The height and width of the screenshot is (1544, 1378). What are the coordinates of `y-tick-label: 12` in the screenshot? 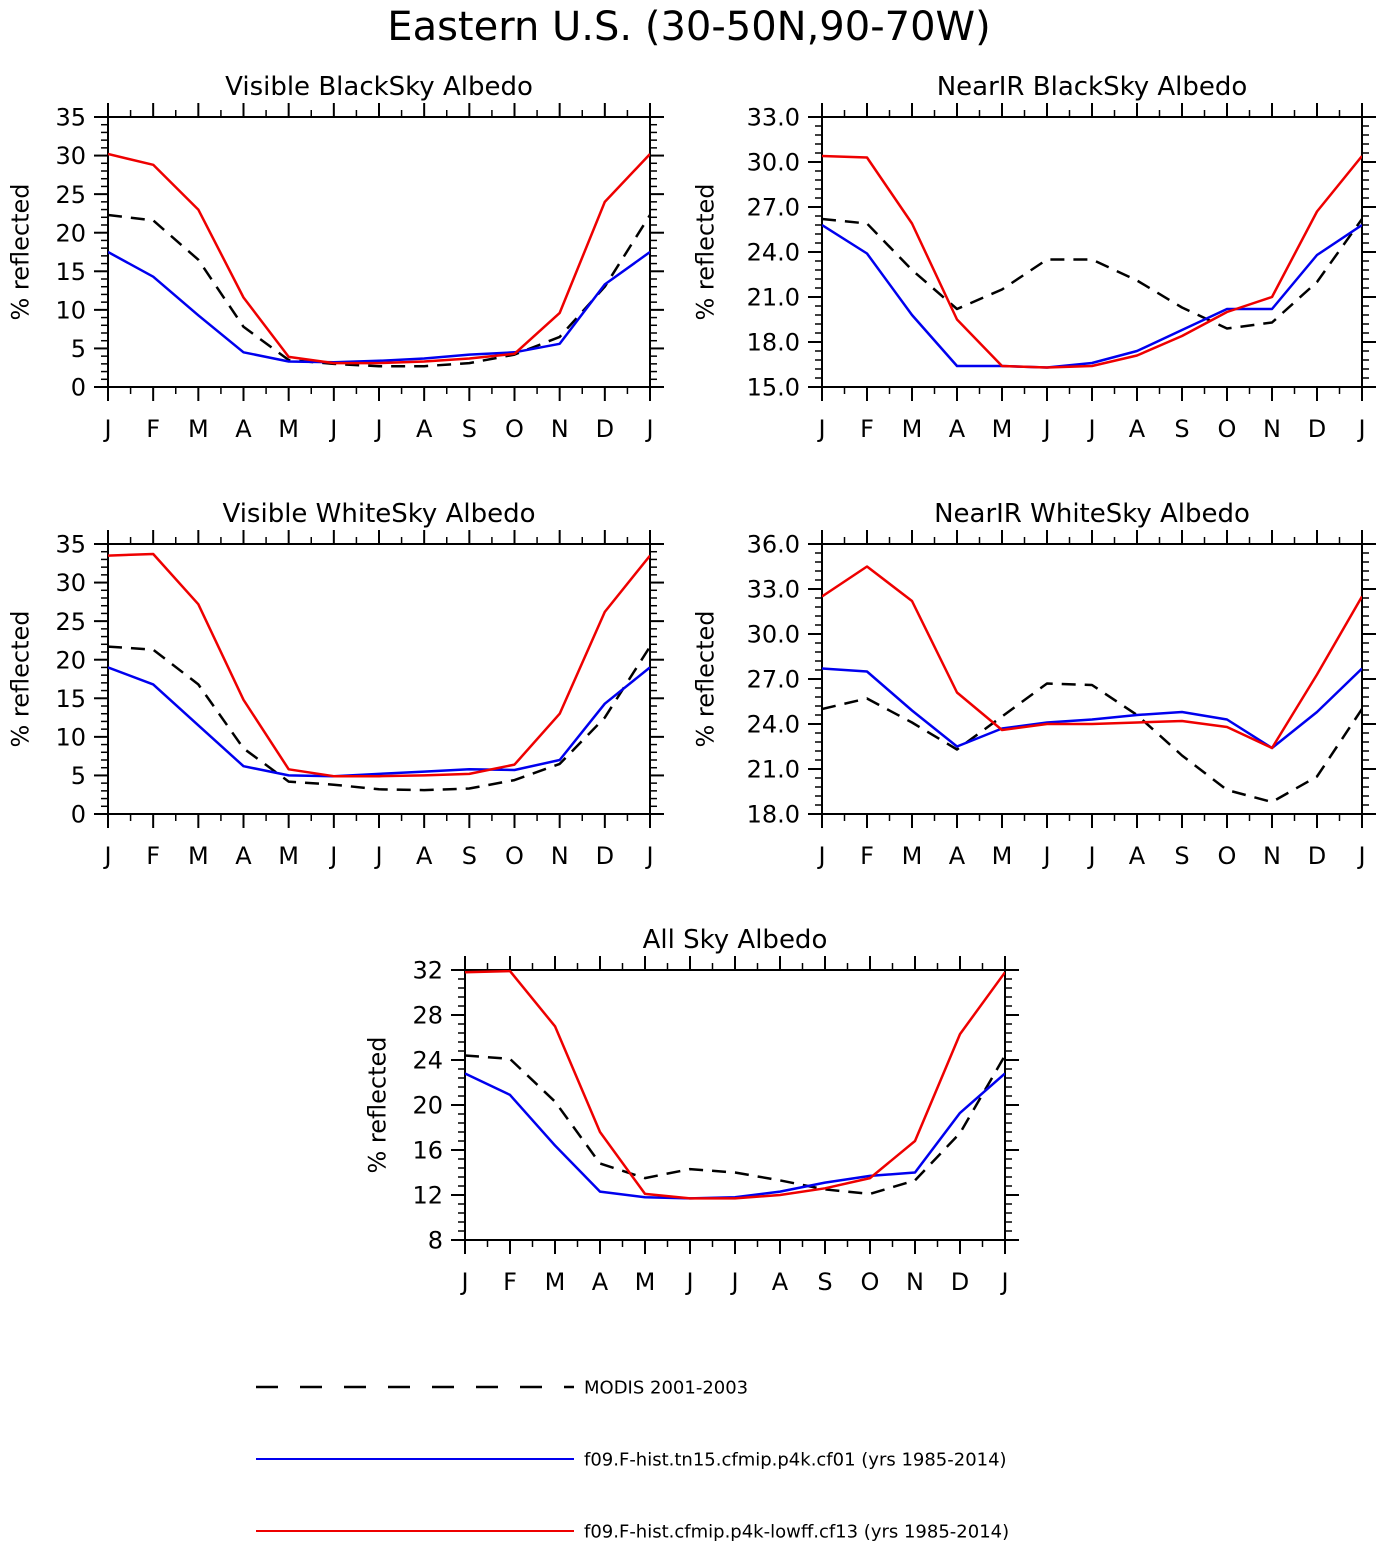 It's located at (427, 1196).